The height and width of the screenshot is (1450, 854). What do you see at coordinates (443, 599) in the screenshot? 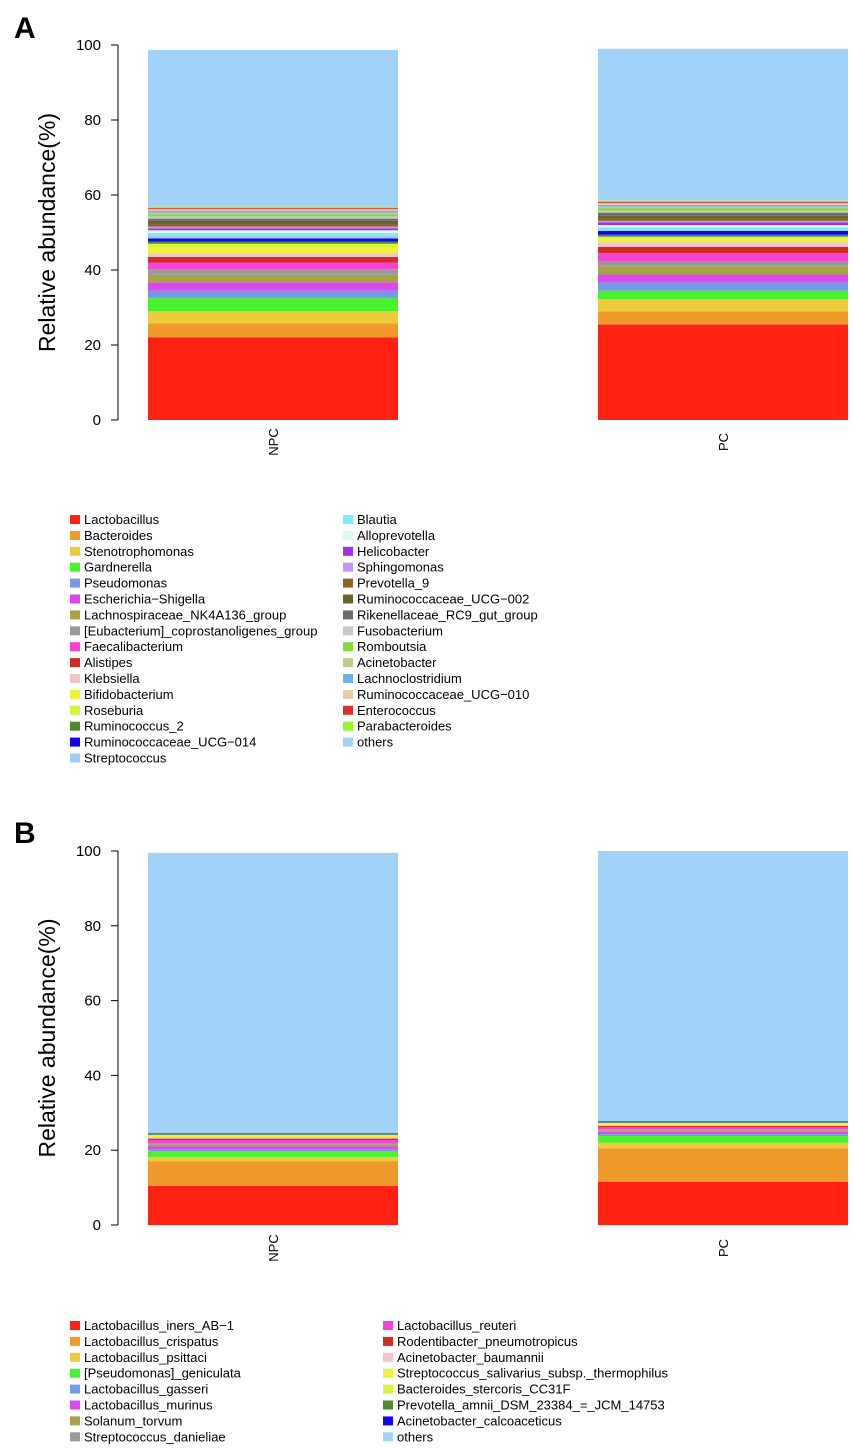
I see `legend-label: Ruminococcaceae_UCG−002` at bounding box center [443, 599].